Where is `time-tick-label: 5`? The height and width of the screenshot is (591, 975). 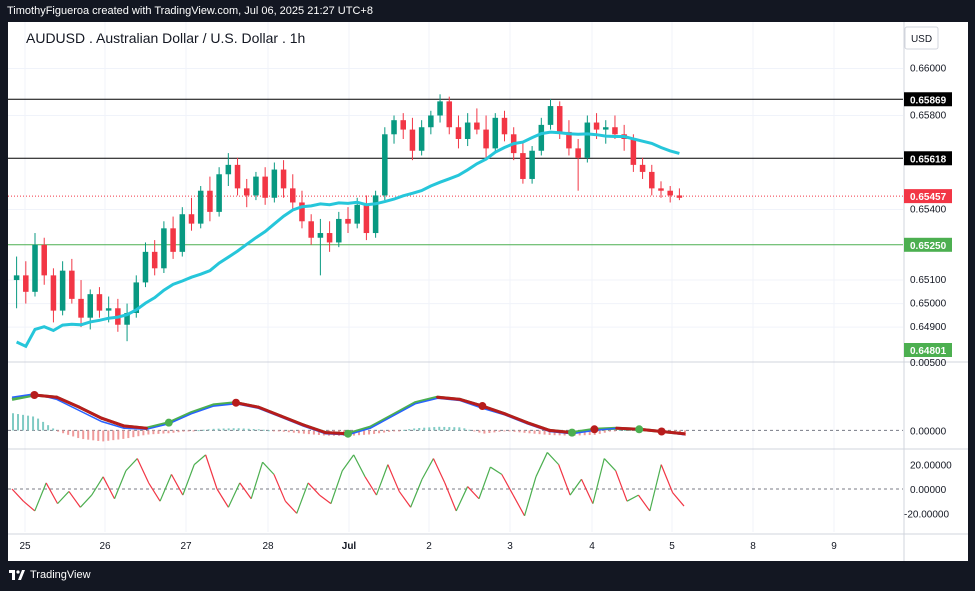
time-tick-label: 5 is located at coordinates (672, 546).